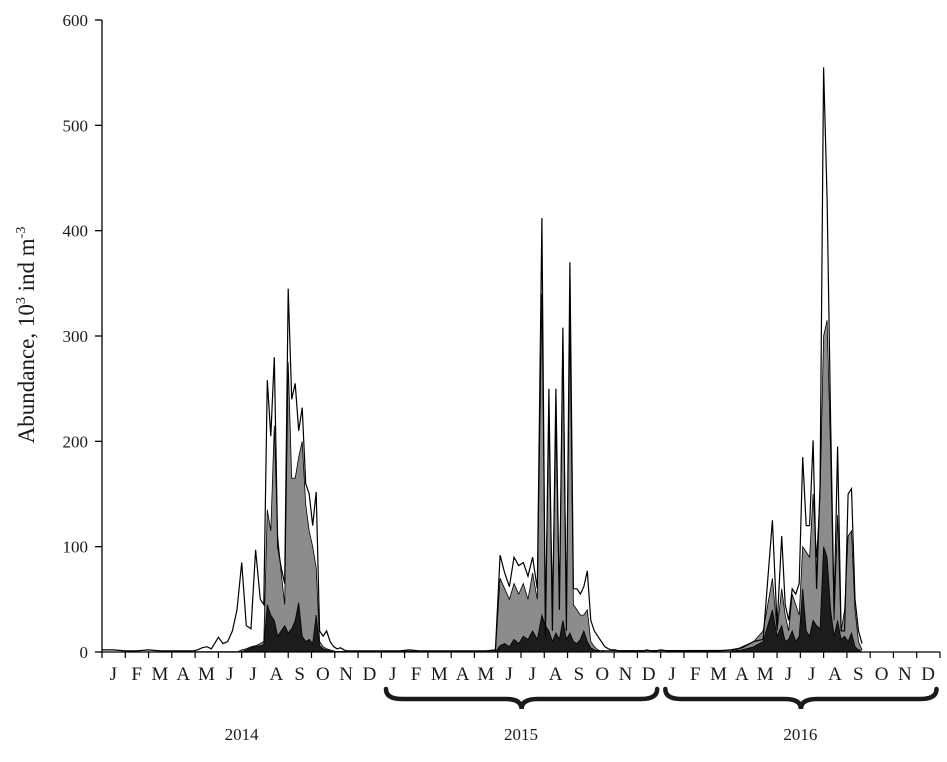 The width and height of the screenshot is (947, 762). I want to click on y-tick-label: 300, so click(76, 336).